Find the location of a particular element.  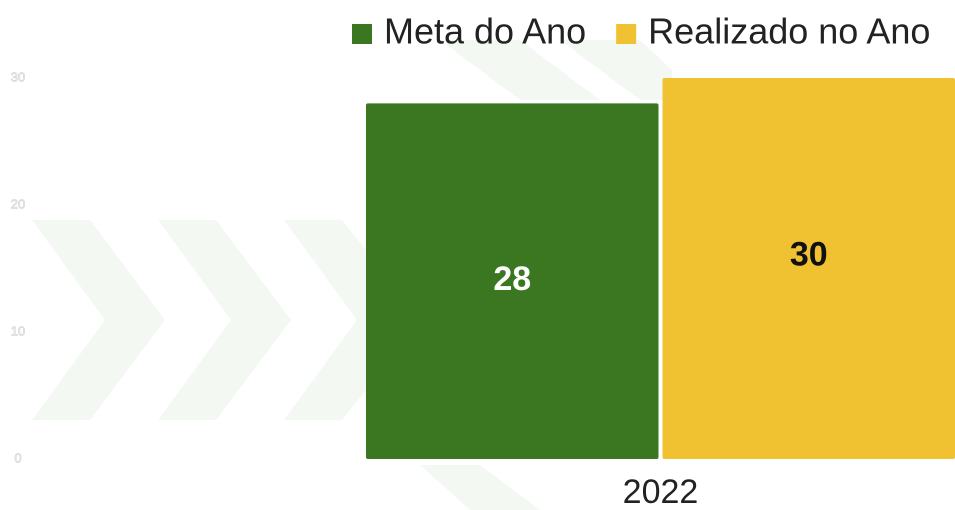

y-tick-label: 20 is located at coordinates (18, 203).